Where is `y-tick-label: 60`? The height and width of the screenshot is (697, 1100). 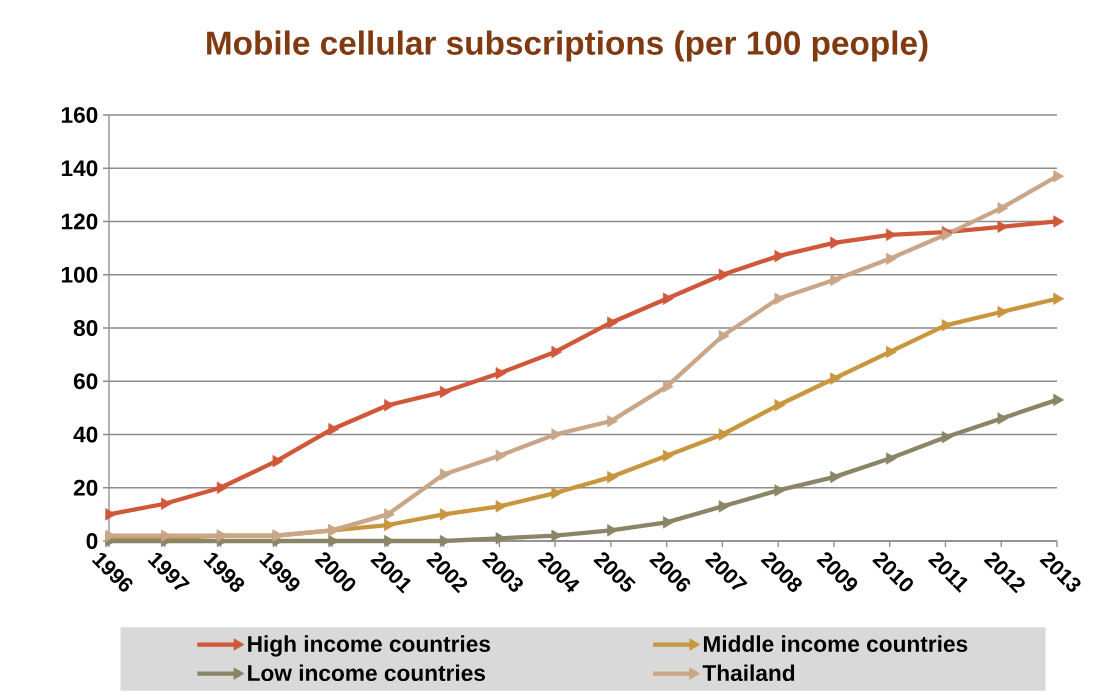 y-tick-label: 60 is located at coordinates (85, 381).